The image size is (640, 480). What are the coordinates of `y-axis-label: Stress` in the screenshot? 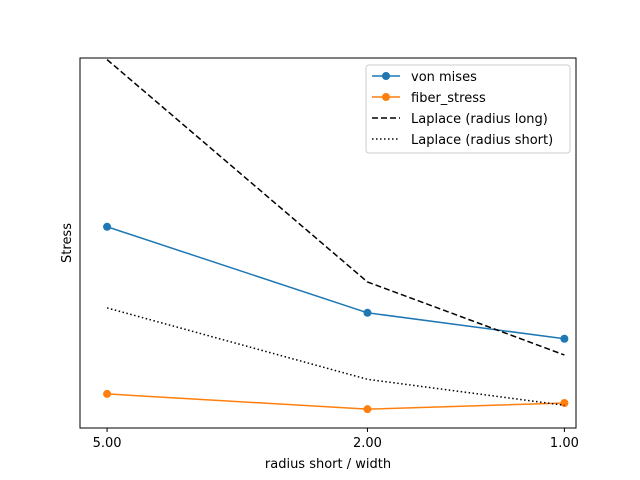 It's located at (67, 243).